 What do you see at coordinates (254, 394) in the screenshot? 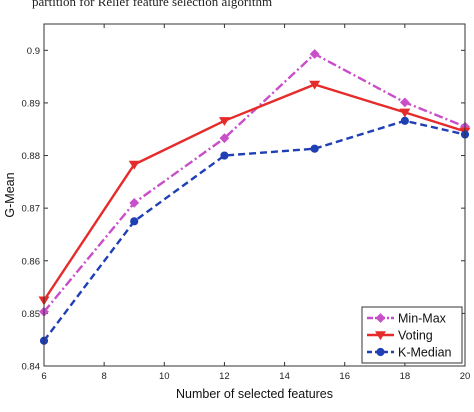
I see `x-axis-label: Number of selected features` at bounding box center [254, 394].